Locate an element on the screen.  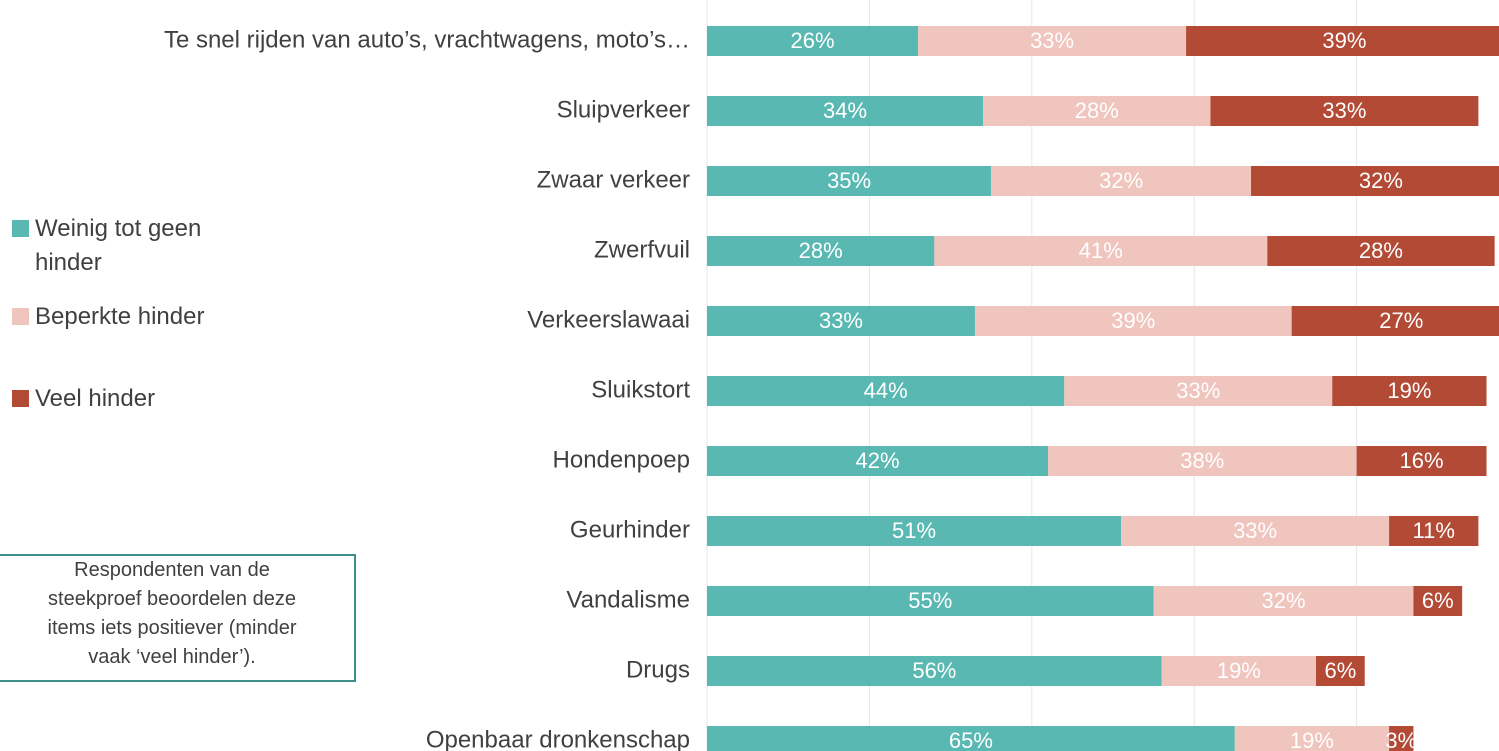
category-label: Openbaar dronkenschap is located at coordinates (558, 738).